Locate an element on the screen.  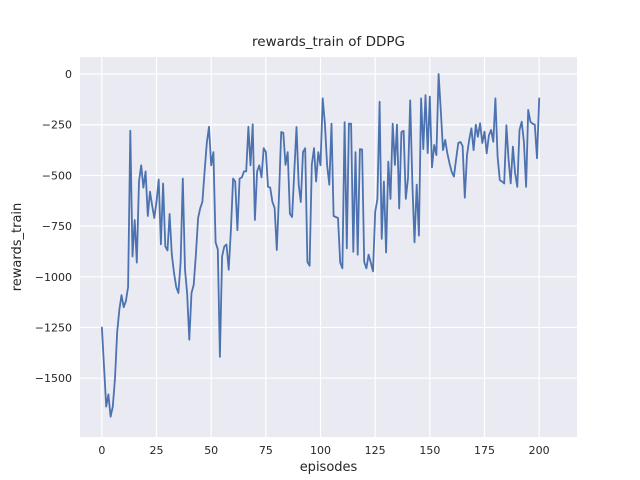
y-tick-label: −1000 is located at coordinates (53, 277).